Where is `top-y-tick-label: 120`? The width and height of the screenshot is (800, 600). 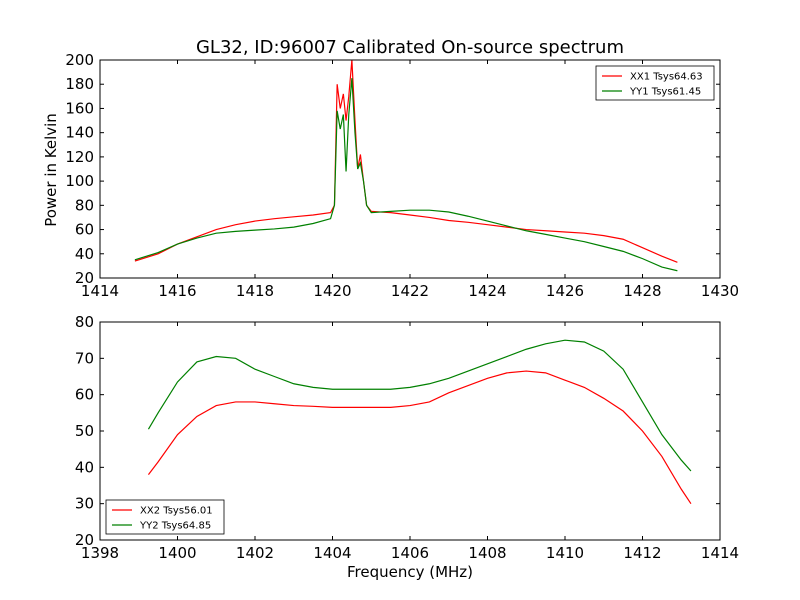 top-y-tick-label: 120 is located at coordinates (79, 157).